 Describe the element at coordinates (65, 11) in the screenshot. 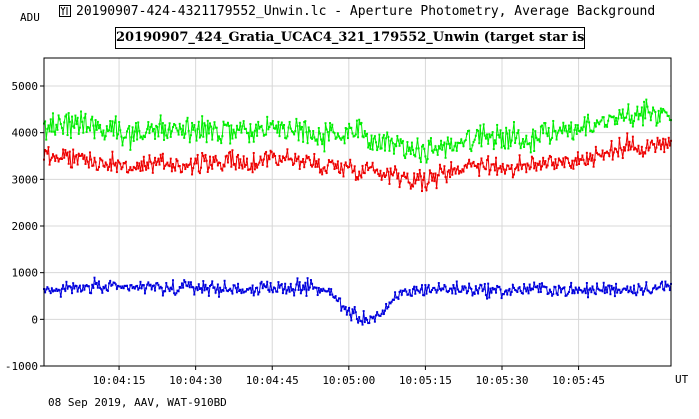

I see `app-icon` at that location.